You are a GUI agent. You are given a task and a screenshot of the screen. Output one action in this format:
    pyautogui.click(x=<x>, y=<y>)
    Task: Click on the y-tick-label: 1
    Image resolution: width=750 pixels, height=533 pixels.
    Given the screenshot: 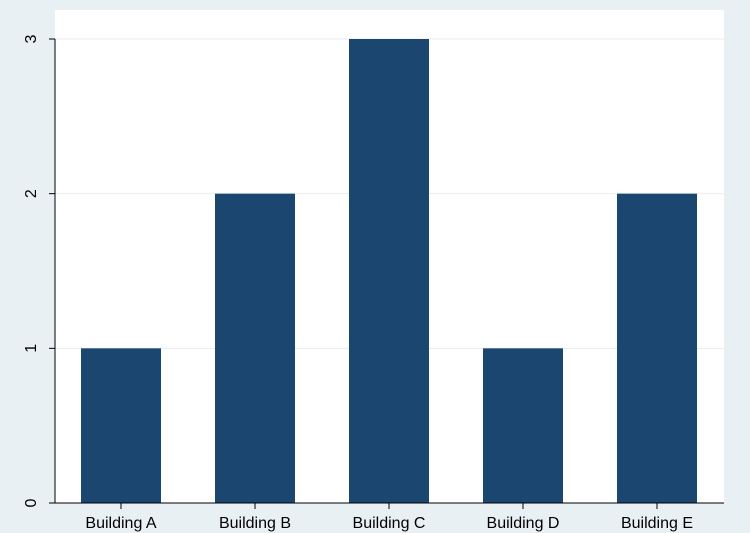 What is the action you would take?
    pyautogui.click(x=31, y=348)
    